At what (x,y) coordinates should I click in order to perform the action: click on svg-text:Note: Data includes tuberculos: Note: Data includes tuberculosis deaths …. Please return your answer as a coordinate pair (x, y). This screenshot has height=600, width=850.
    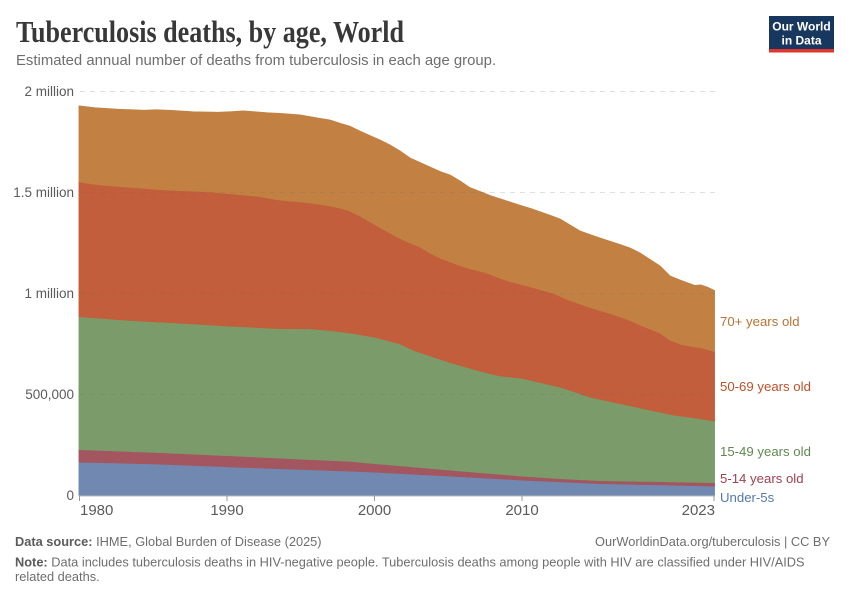
    Looking at the image, I should click on (410, 562).